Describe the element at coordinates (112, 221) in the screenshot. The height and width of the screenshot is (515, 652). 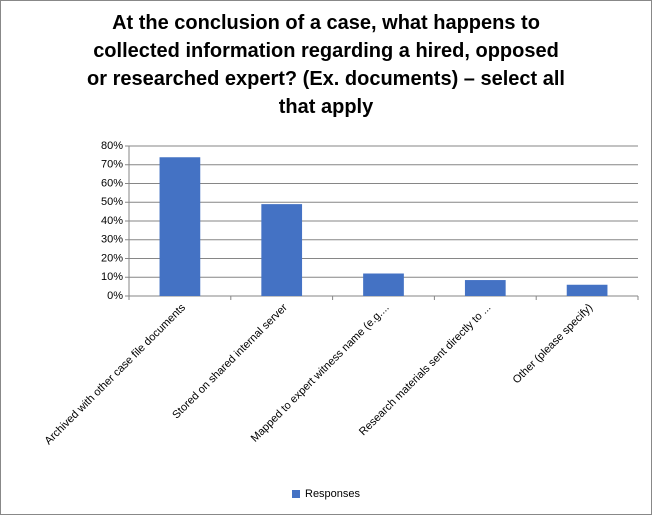
I see `y-tick-label: 40%` at that location.